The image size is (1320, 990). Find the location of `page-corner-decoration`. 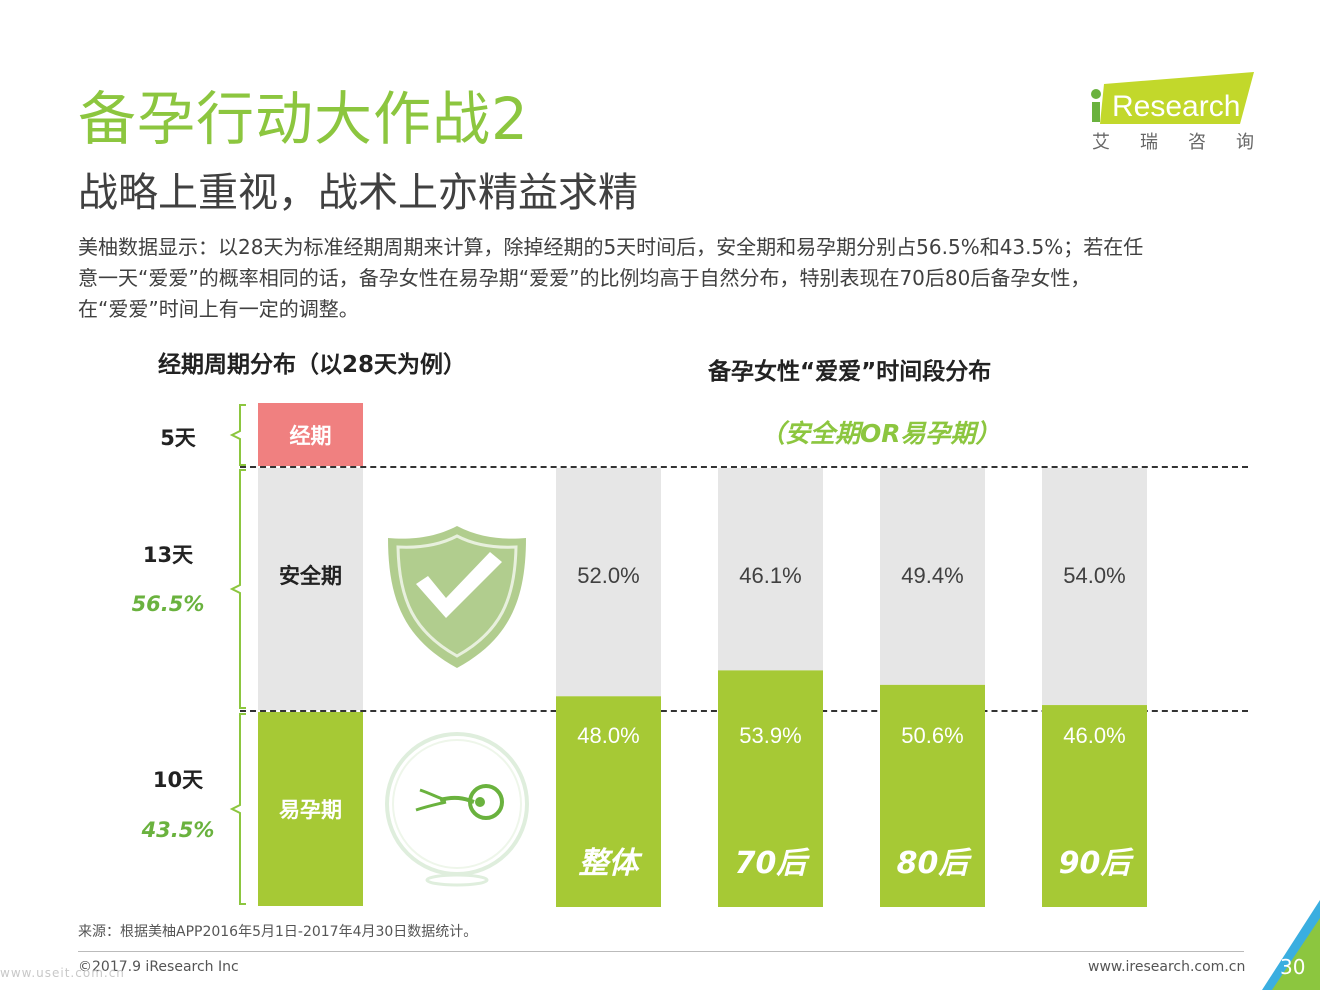

page-corner-decoration is located at coordinates (1291, 945).